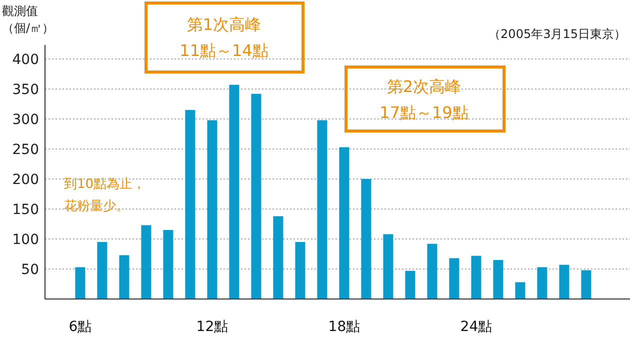 The image size is (630, 360). Describe the element at coordinates (25, 90) in the screenshot. I see `y-tick-label: 350` at that location.